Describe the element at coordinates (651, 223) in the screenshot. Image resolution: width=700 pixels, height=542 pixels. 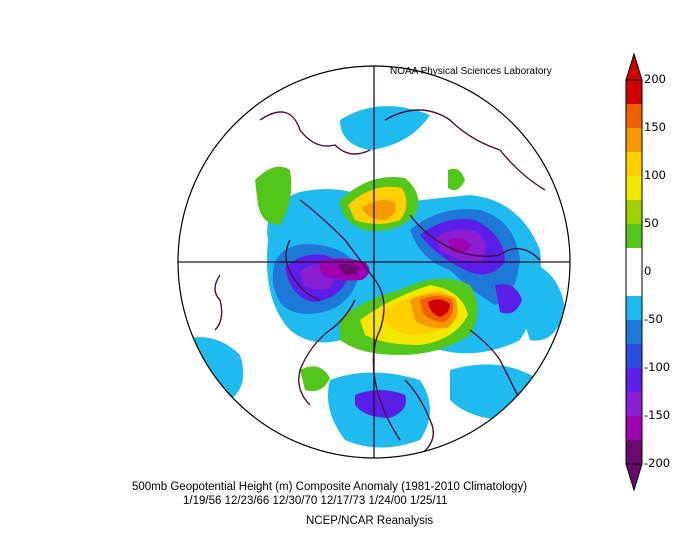
I see `colorbar-tick-label: 50` at that location.